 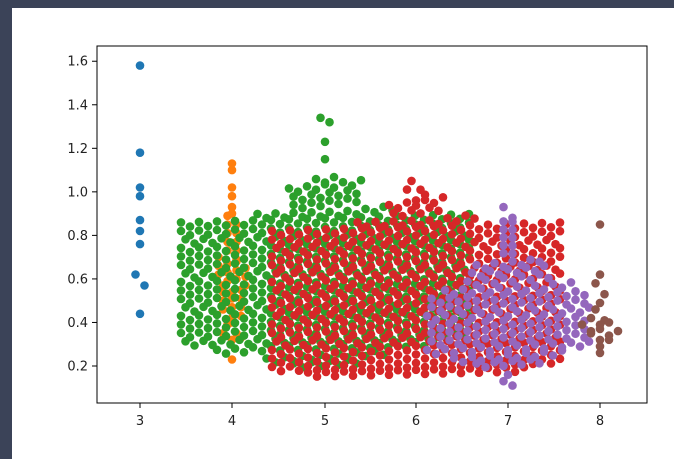 I want to click on y-tick-label: 0.2, so click(x=77, y=366).